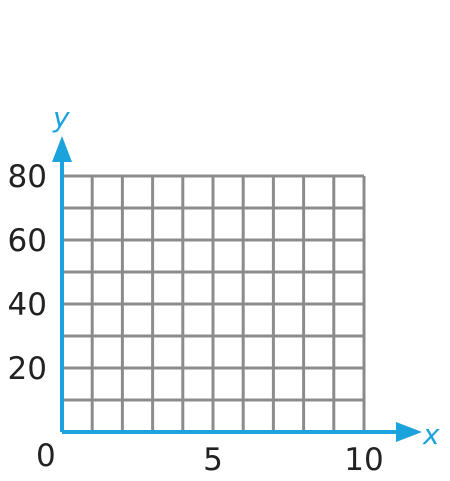 The image size is (450, 481). What do you see at coordinates (27, 369) in the screenshot?
I see `y-tick-label: 20` at bounding box center [27, 369].